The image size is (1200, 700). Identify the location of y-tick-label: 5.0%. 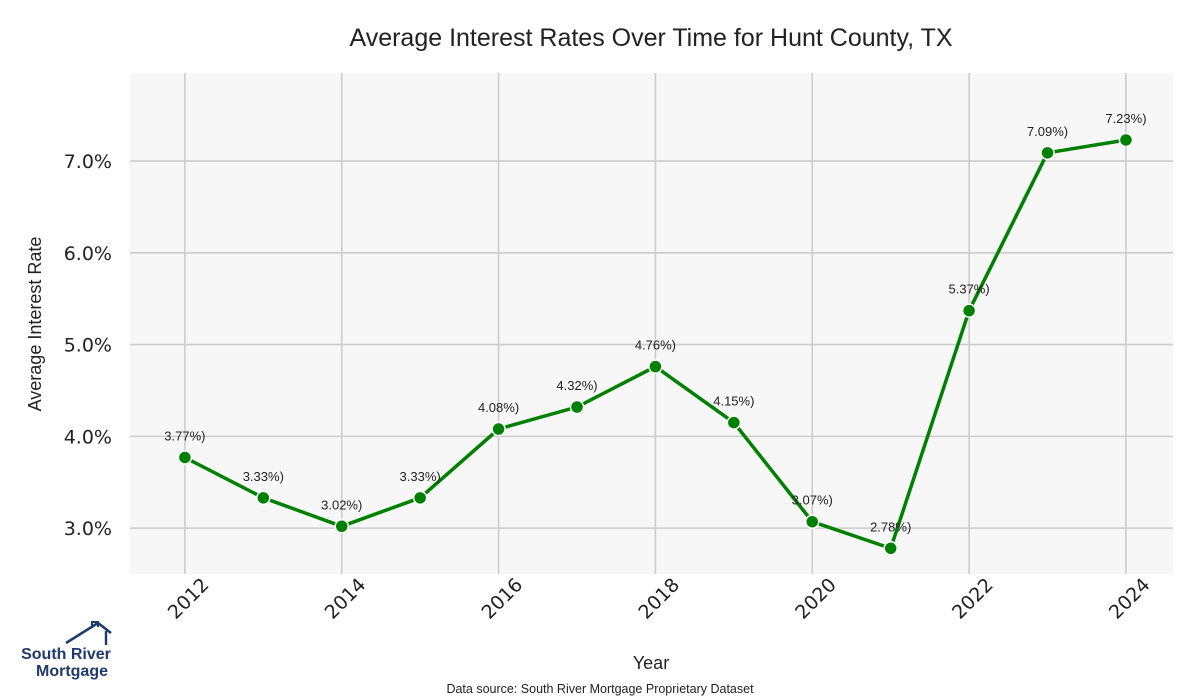
(88, 346).